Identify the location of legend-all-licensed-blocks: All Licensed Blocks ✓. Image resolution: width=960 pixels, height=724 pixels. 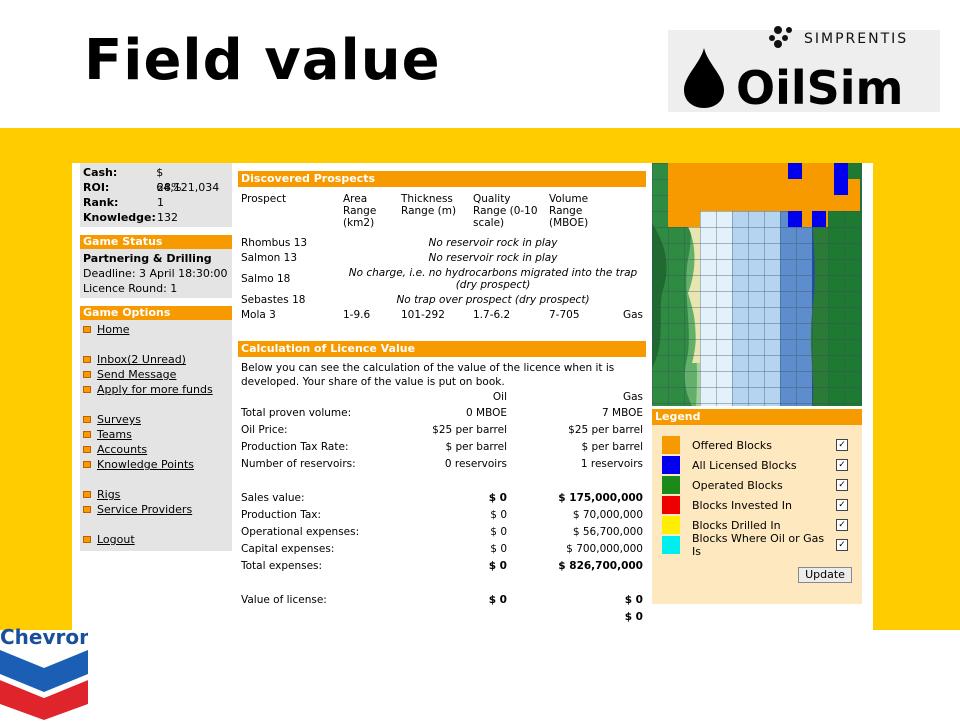
(757, 465).